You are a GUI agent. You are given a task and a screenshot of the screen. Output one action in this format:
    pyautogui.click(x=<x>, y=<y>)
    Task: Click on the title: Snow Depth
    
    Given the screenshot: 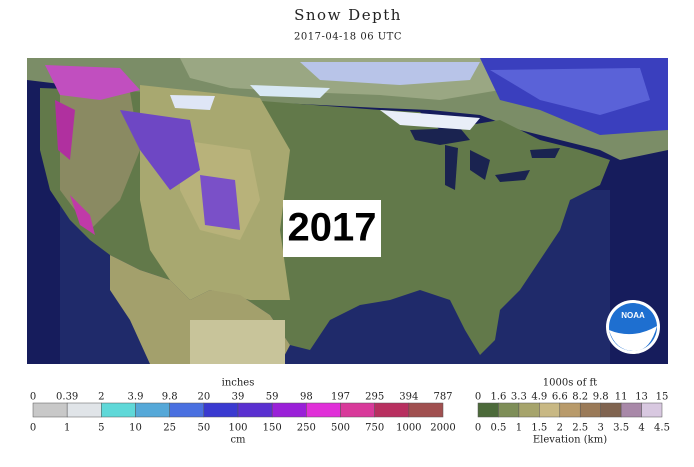 What is the action you would take?
    pyautogui.click(x=348, y=15)
    